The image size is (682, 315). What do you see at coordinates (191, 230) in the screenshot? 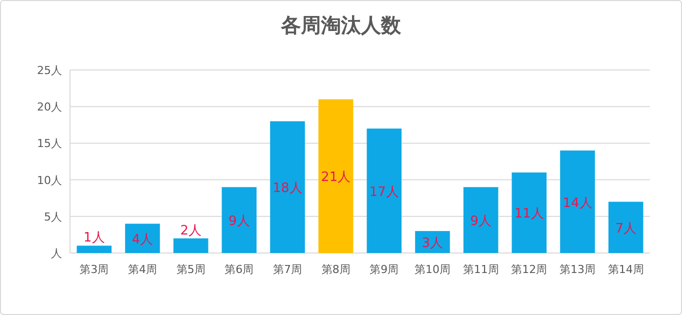
I see `data-label: 2人` at bounding box center [191, 230].